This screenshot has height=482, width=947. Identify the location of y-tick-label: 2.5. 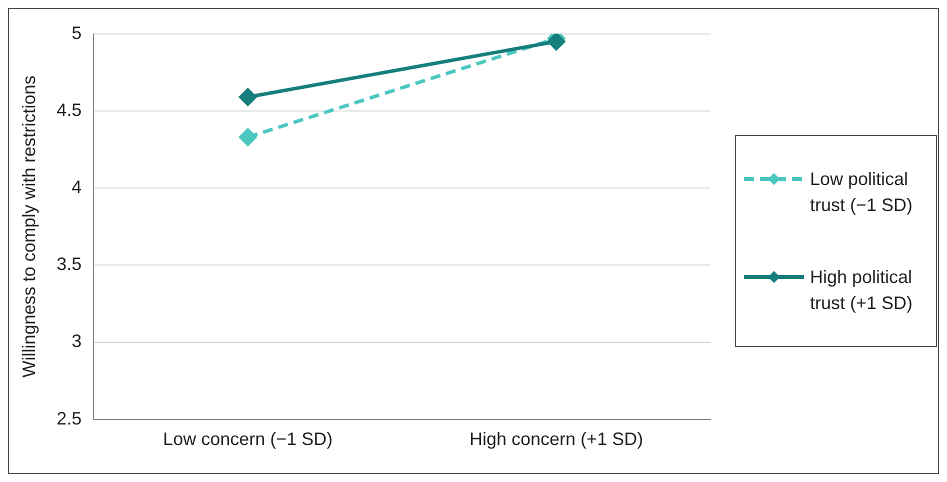
(69, 418).